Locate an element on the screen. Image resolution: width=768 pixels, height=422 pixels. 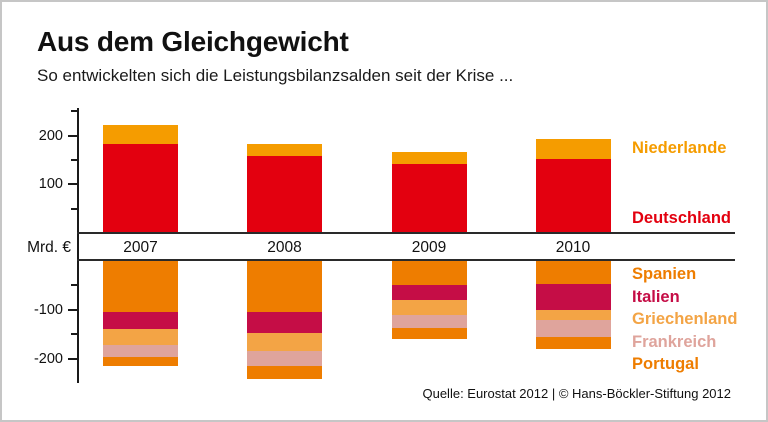
bar-segment-niederlande-2008 is located at coordinates (284, 150).